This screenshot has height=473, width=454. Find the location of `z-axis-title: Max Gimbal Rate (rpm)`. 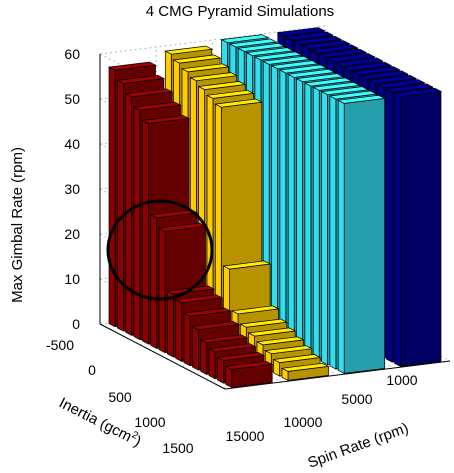

z-axis-title: Max Gimbal Rate (rpm) is located at coordinates (17, 225).